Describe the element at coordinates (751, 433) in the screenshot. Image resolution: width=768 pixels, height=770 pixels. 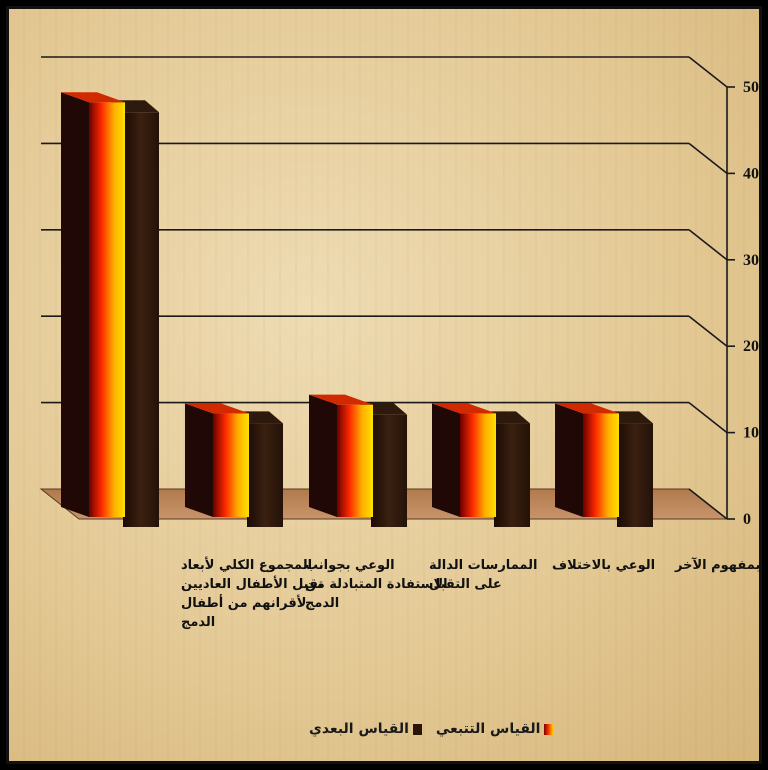
I see `y-tick-label: 10` at that location.